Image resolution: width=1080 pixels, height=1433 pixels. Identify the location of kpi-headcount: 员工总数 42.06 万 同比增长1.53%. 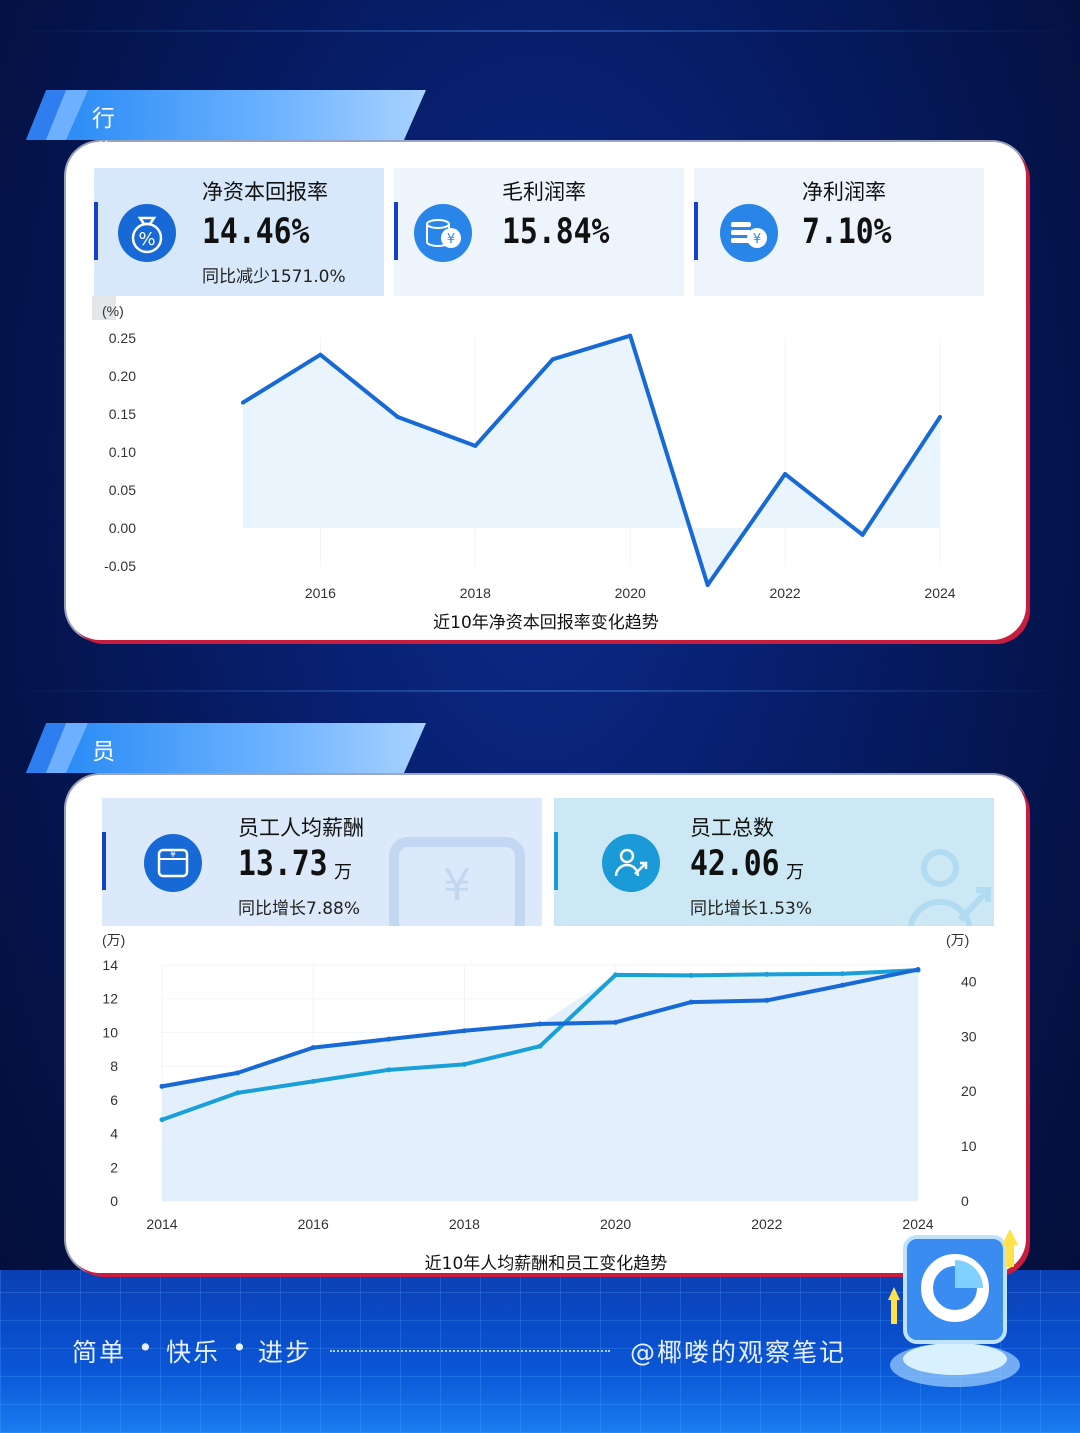
(774, 862).